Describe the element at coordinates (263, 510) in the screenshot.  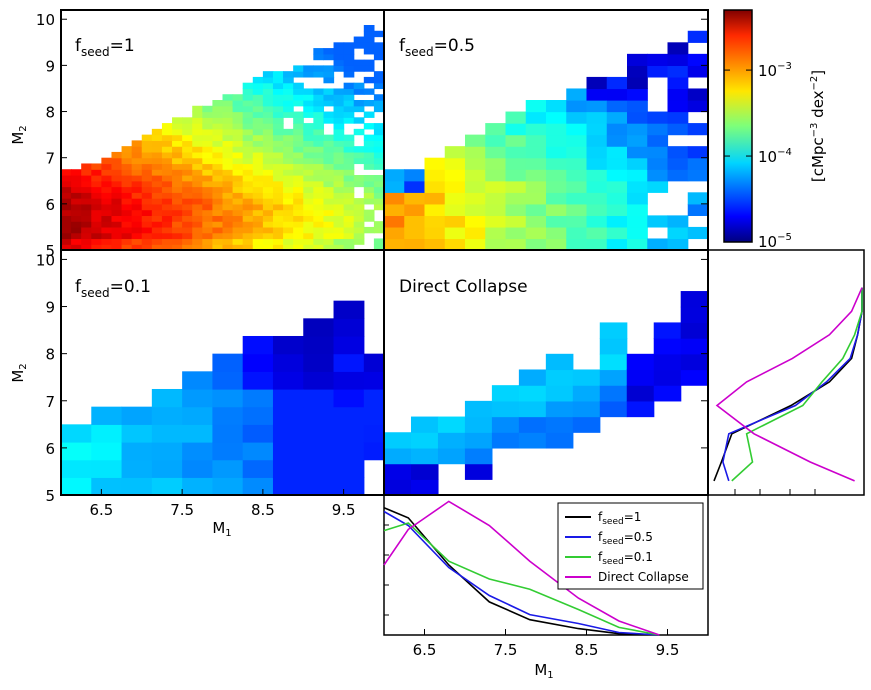
I see `x-tick-label: 8.5` at that location.